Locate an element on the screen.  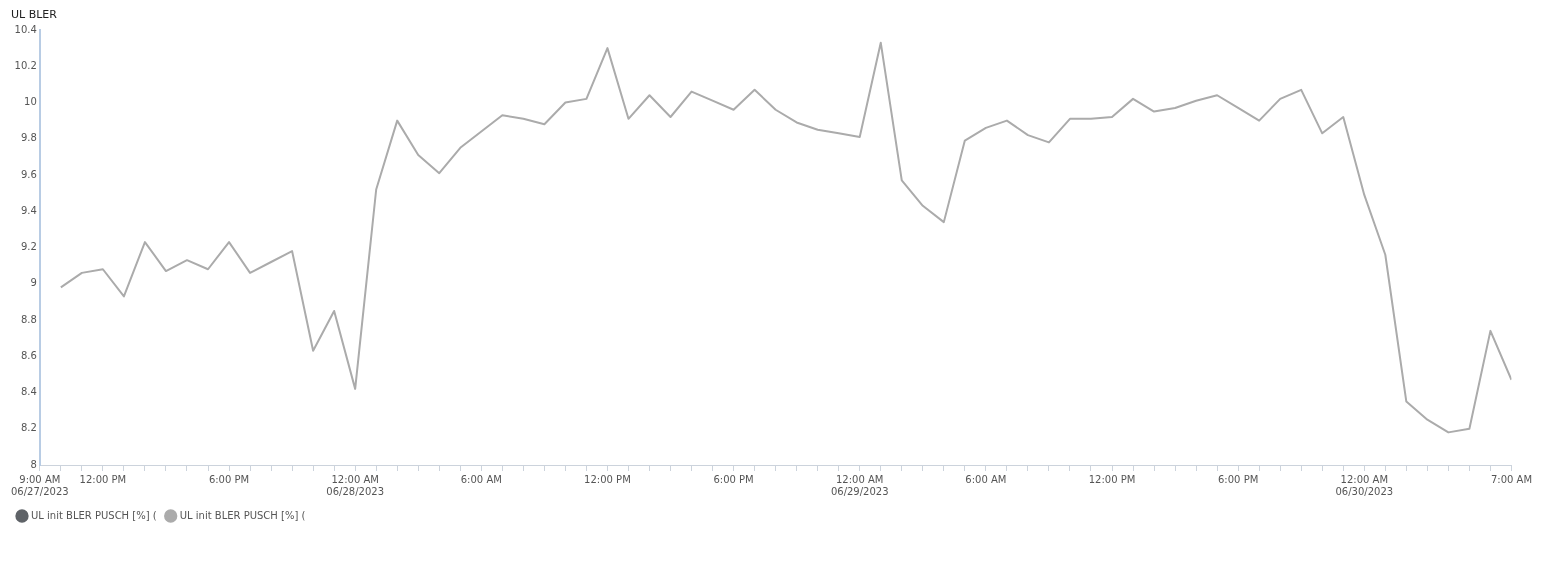
x-tick-label: 9:00 AM 06/27/2023 is located at coordinates (40, 485).